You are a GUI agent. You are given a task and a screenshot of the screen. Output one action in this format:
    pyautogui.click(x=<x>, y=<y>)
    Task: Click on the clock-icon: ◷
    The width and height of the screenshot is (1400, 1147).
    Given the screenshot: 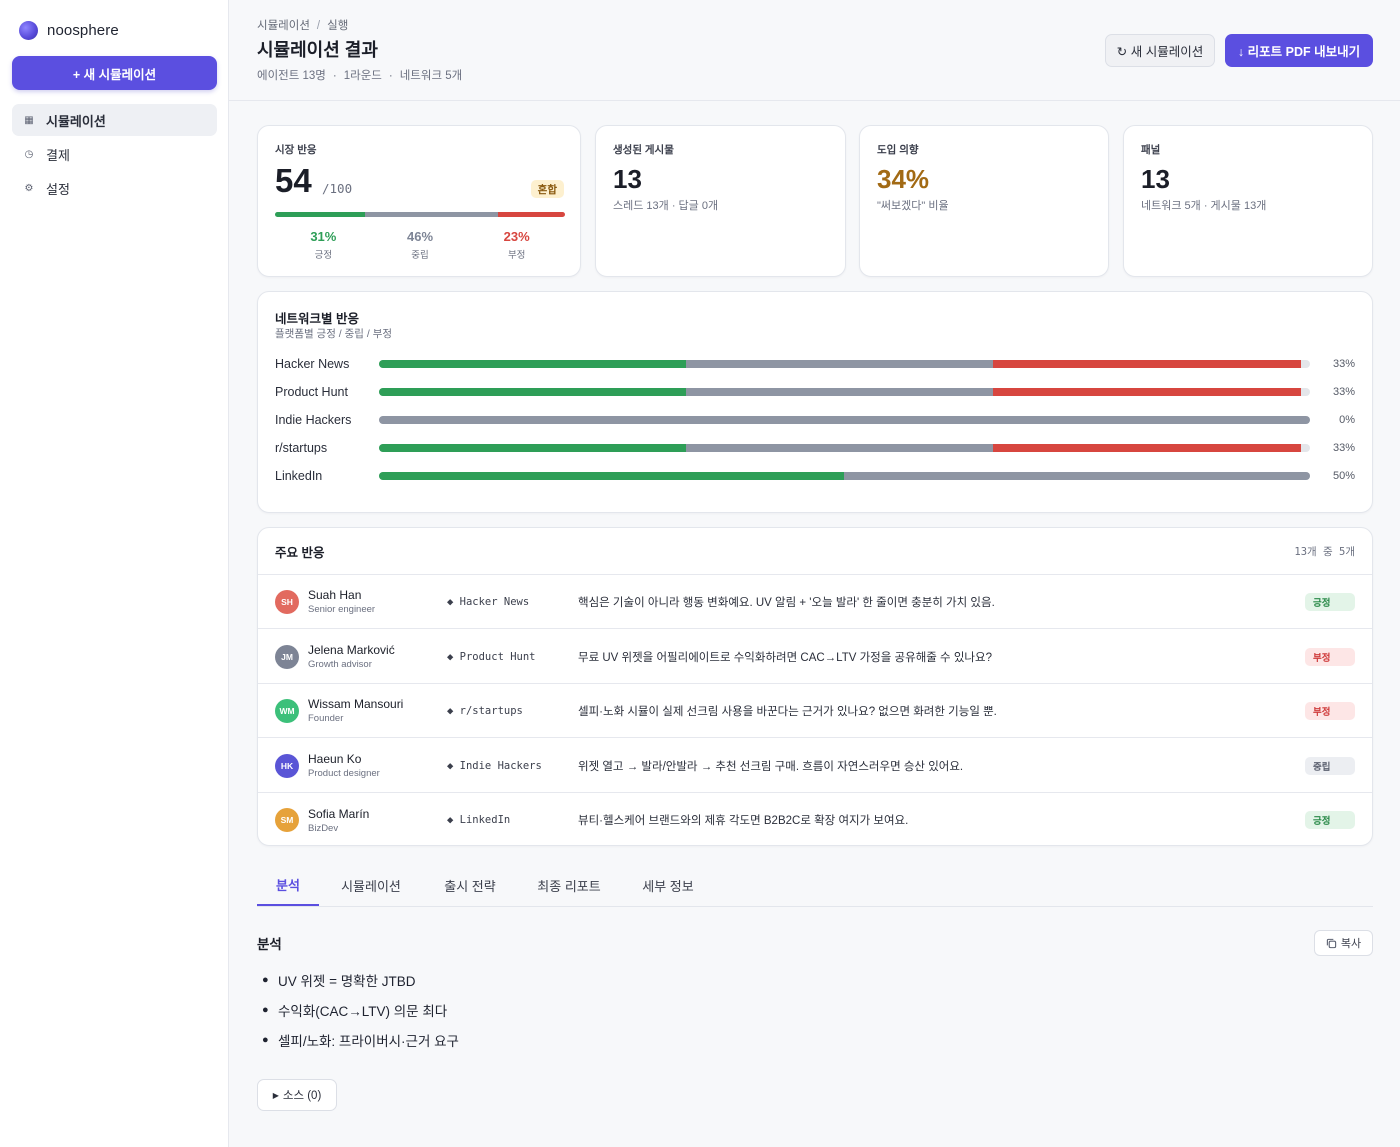 What is the action you would take?
    pyautogui.click(x=29, y=154)
    